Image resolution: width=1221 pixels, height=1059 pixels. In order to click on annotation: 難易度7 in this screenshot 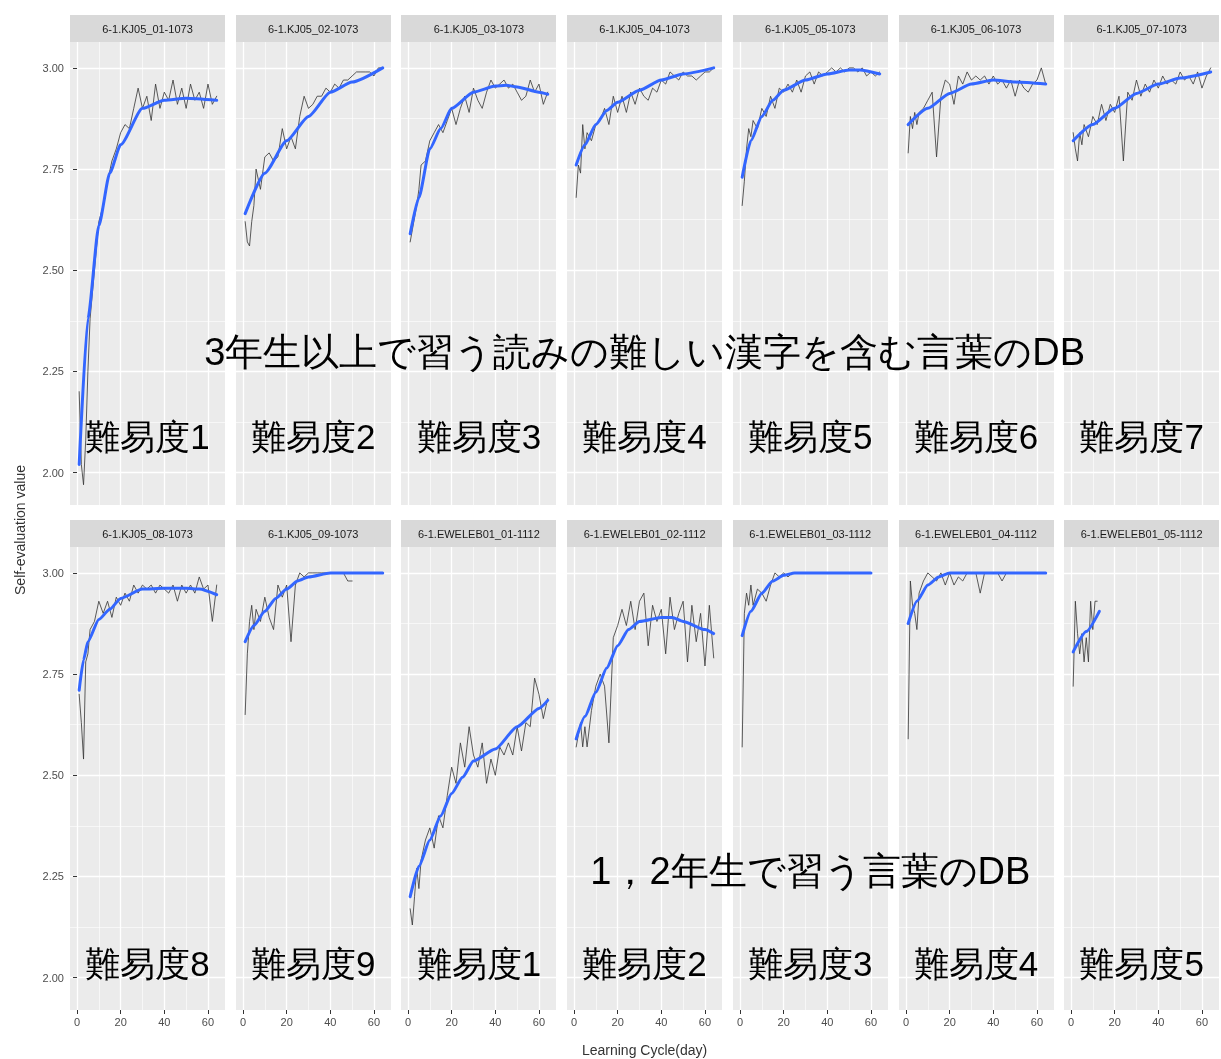, I will do `click(1141, 436)`.